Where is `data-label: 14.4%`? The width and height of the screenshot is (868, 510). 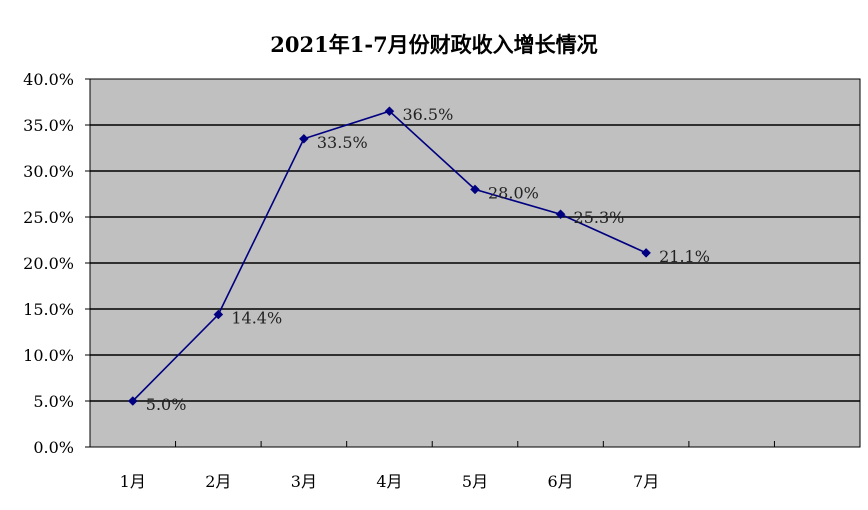 data-label: 14.4% is located at coordinates (256, 318).